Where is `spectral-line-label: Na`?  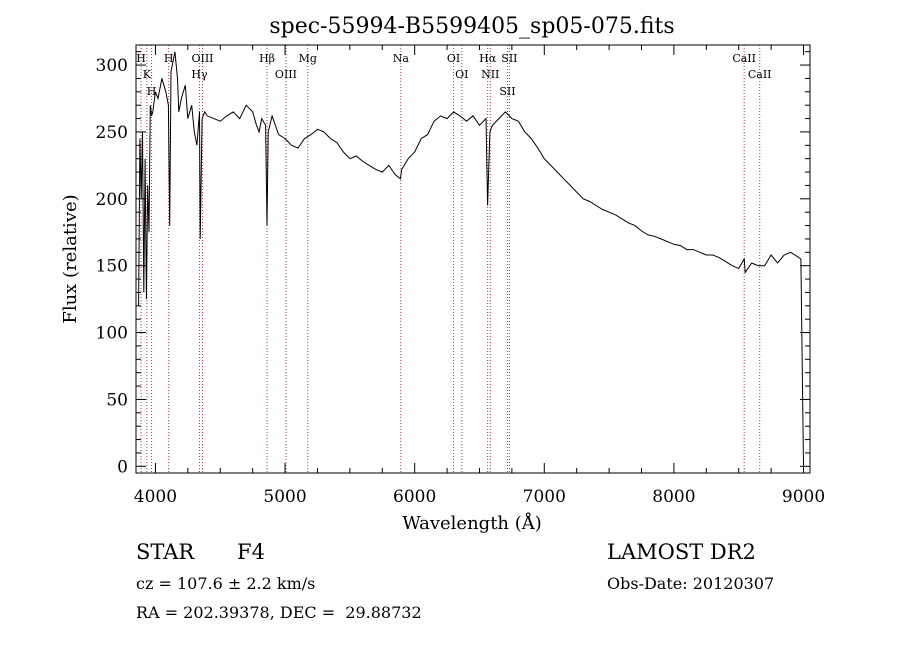
spectral-line-label: Na is located at coordinates (401, 58).